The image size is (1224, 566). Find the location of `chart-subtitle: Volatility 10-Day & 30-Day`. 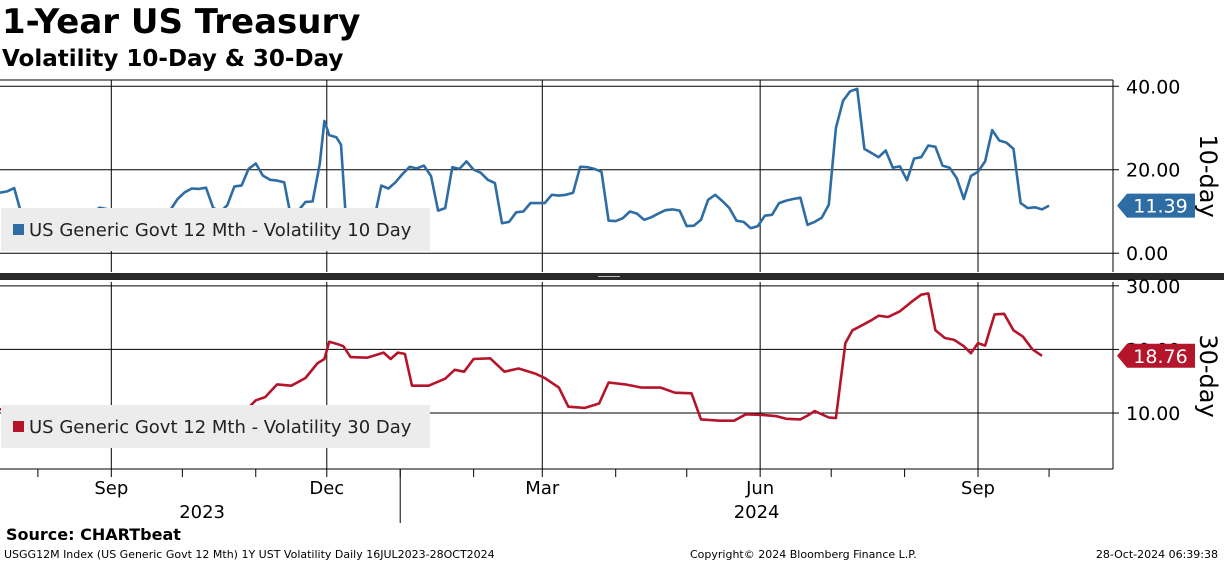

chart-subtitle: Volatility 10-Day & 30-Day is located at coordinates (173, 59).